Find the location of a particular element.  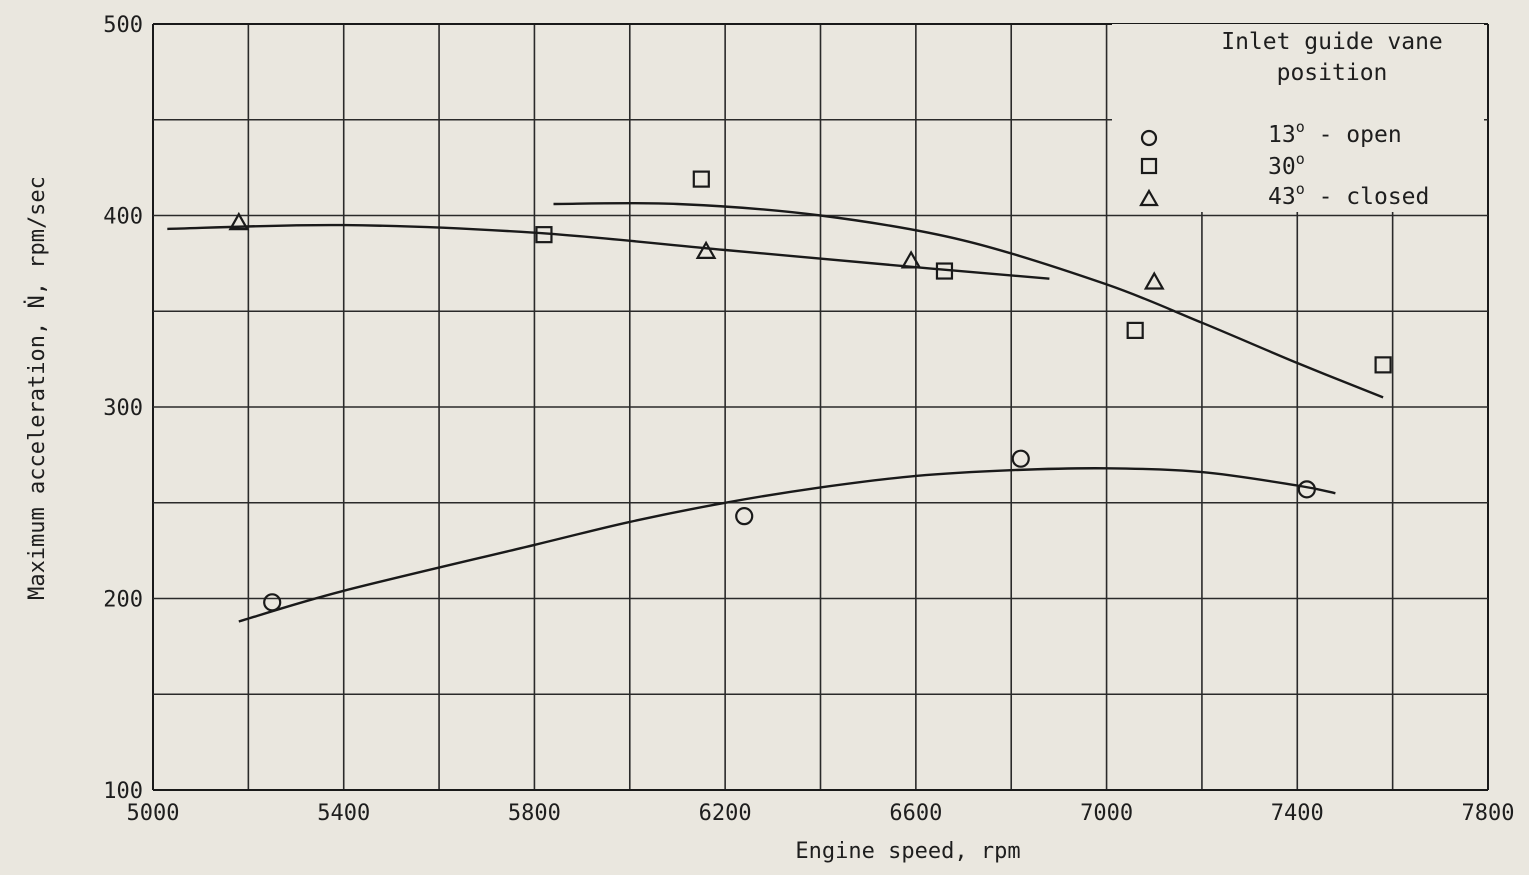

legend-square-marker is located at coordinates (1149, 166).